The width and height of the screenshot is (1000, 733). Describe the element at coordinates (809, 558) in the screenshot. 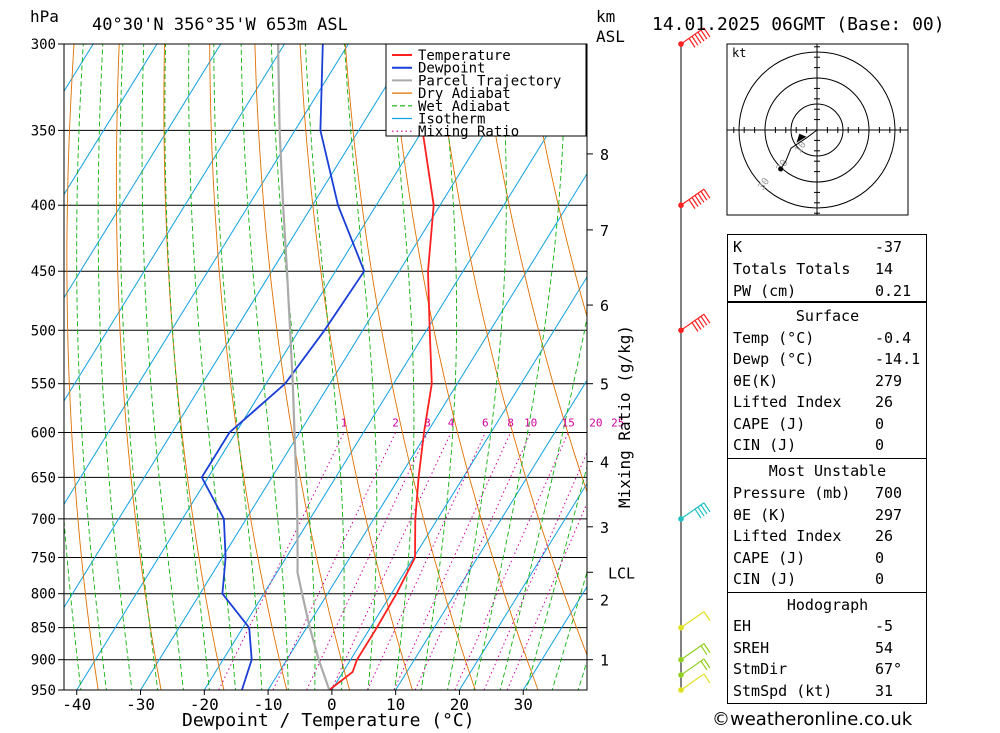

I see `mu-row: CAPE (J) 0` at that location.